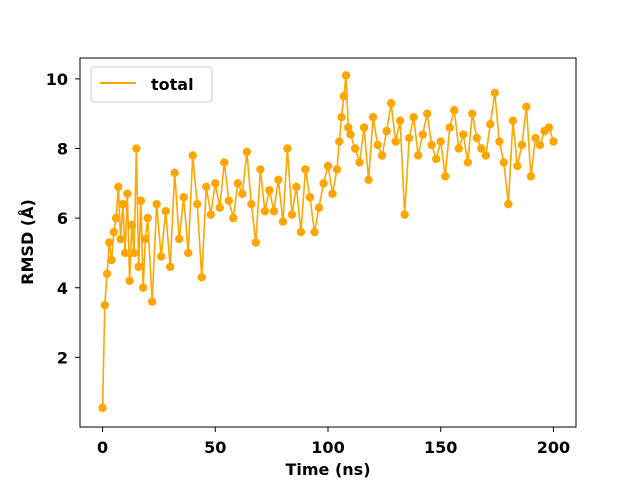  I want to click on legend: total, so click(151, 84).